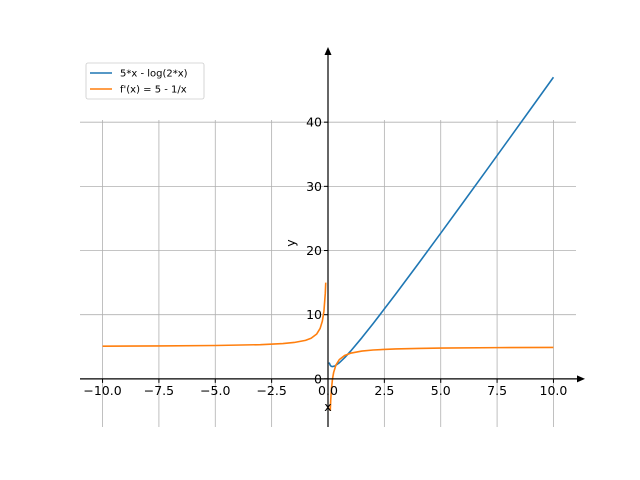 This screenshot has width=640, height=480. Describe the element at coordinates (318, 378) in the screenshot. I see `y-tick-label: 0` at that location.